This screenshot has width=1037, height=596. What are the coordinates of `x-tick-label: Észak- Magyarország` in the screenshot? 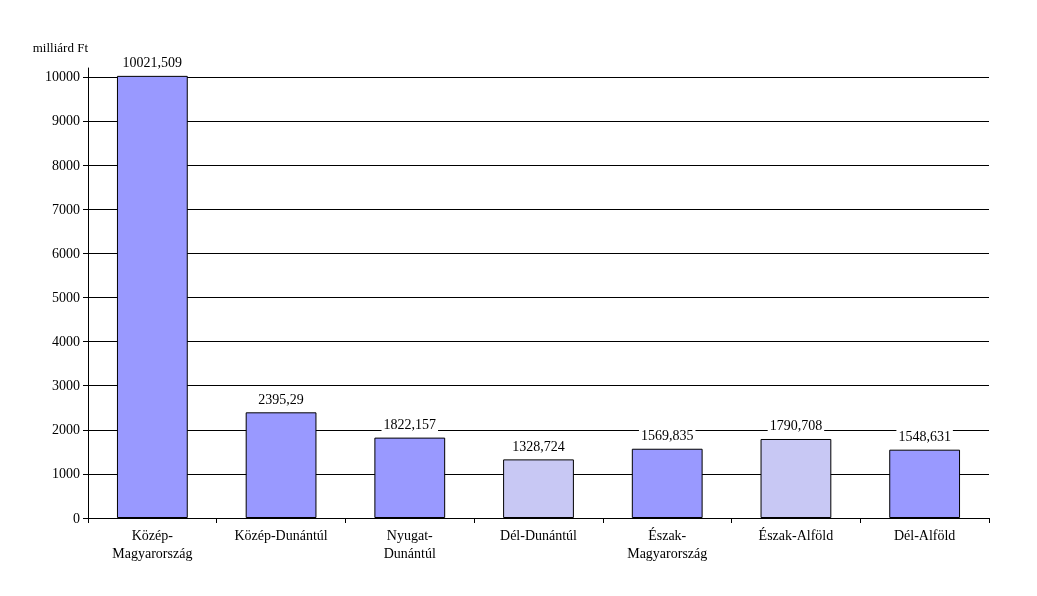 It's located at (667, 543).